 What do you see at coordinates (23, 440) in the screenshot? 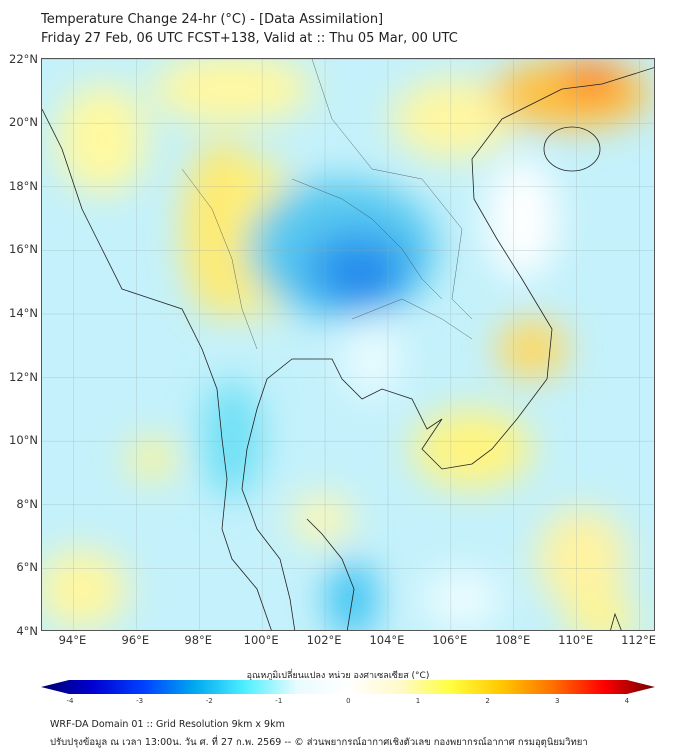
I see `lat-tick-label: 10°N` at bounding box center [23, 440].